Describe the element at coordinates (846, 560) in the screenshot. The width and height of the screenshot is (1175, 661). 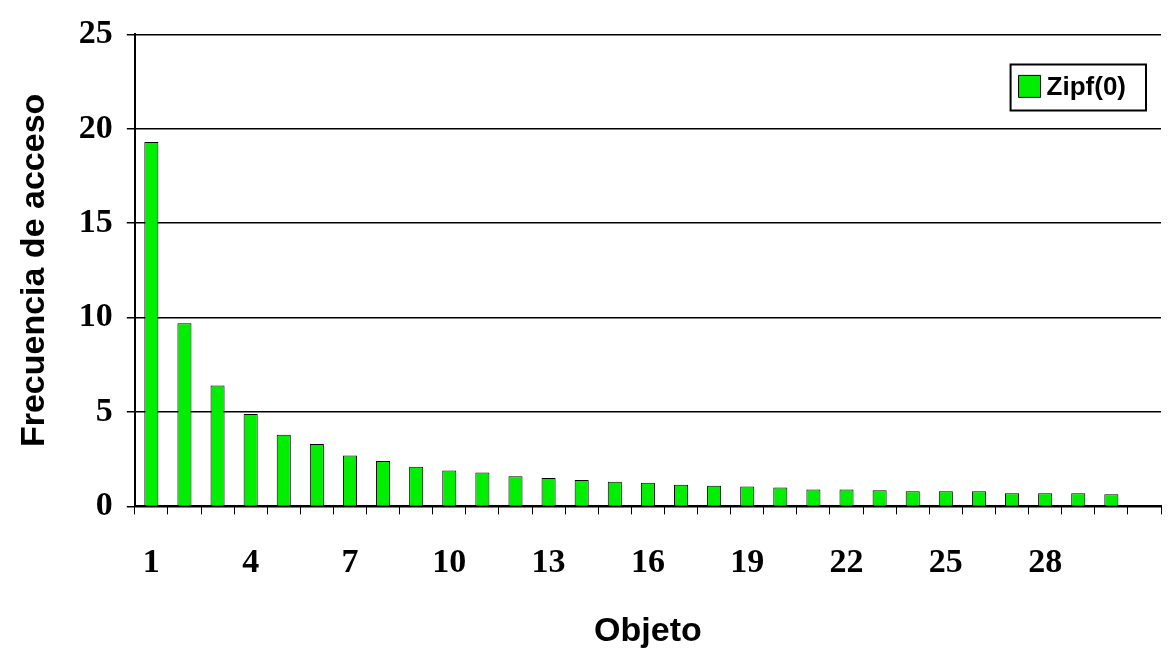
I see `x-tick-label: 22` at that location.